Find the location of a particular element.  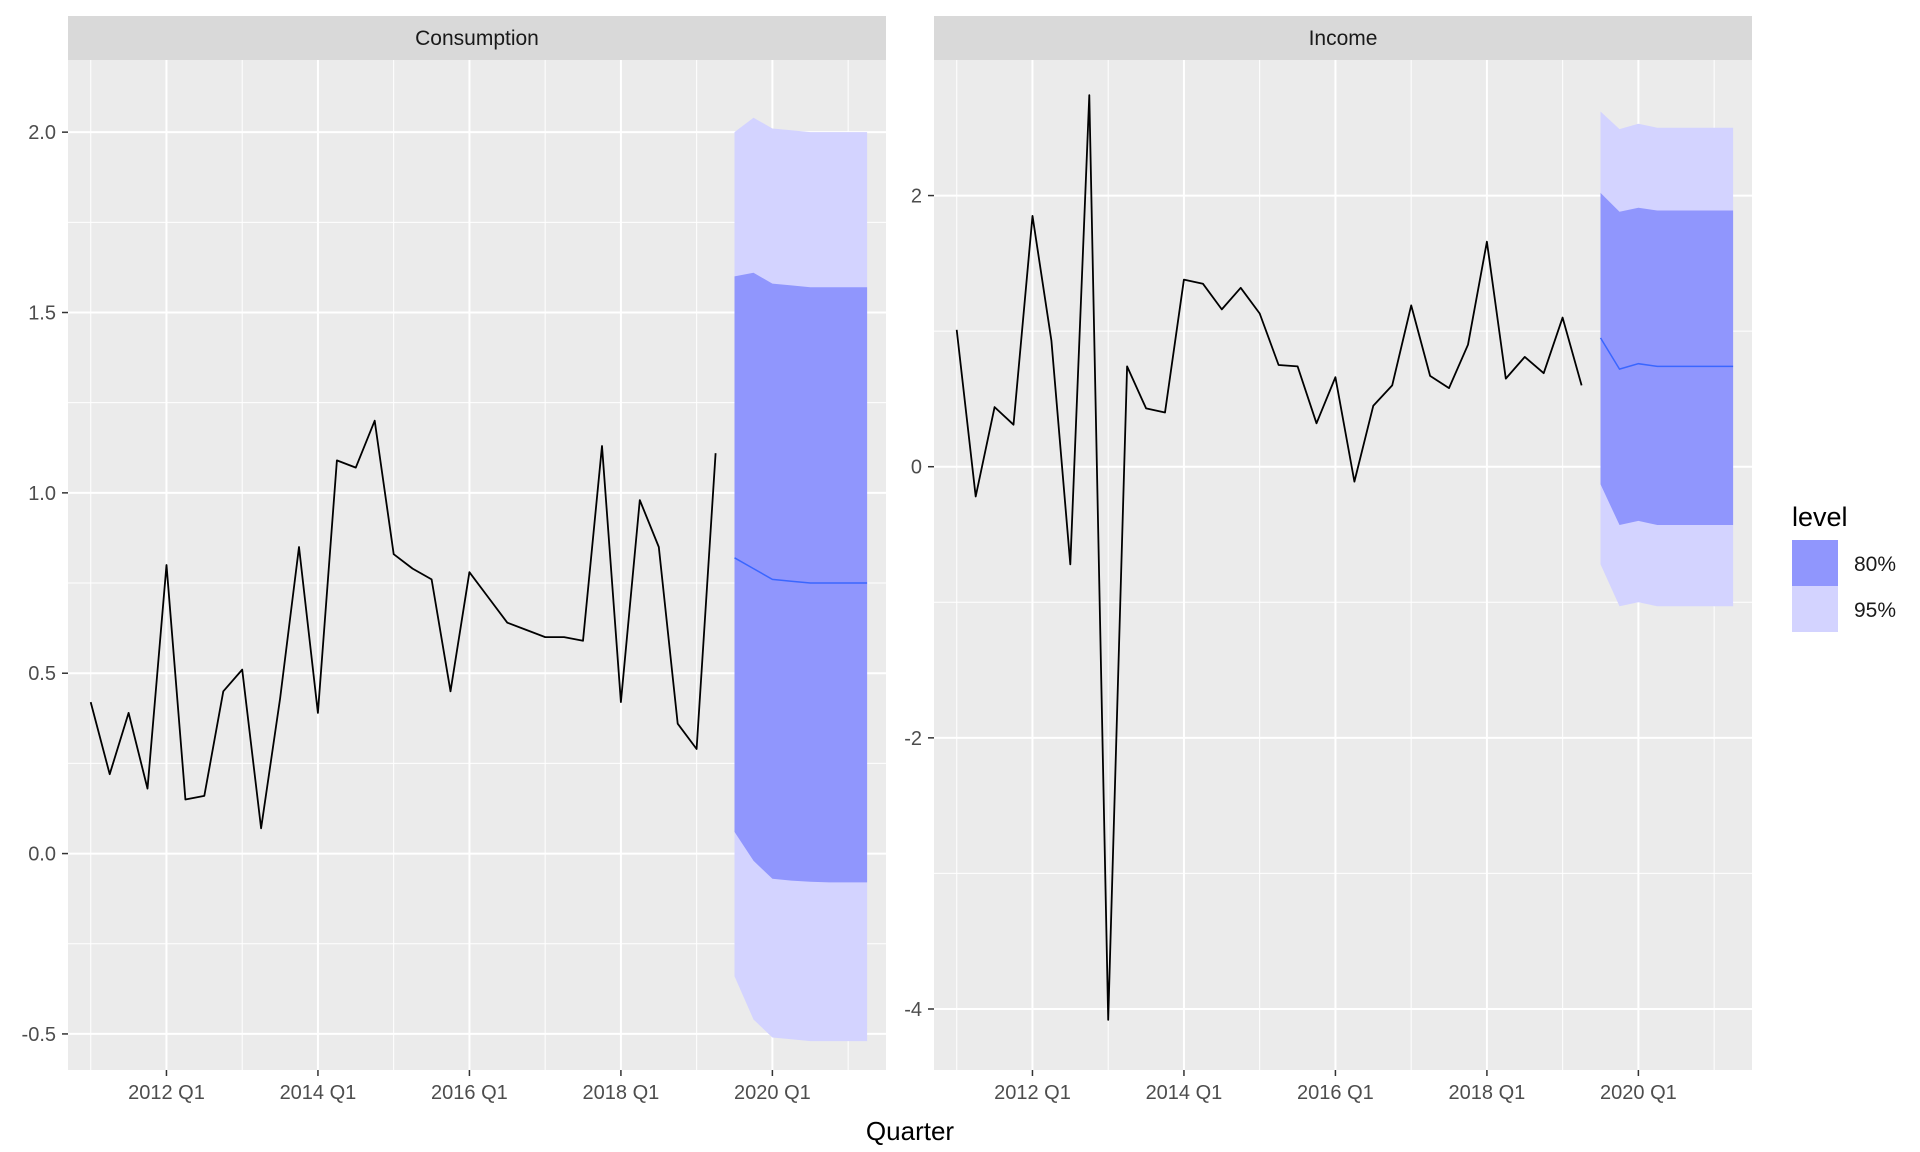

y-tick-label: 0.0 is located at coordinates (42, 855).